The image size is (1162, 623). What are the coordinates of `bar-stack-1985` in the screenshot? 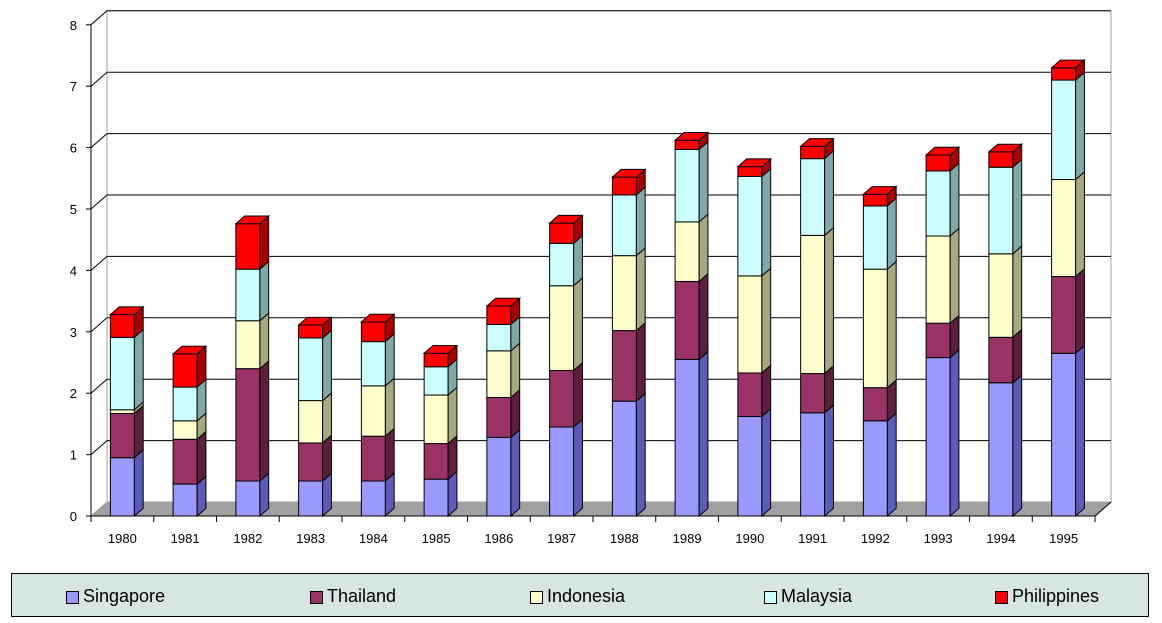 It's located at (440, 431).